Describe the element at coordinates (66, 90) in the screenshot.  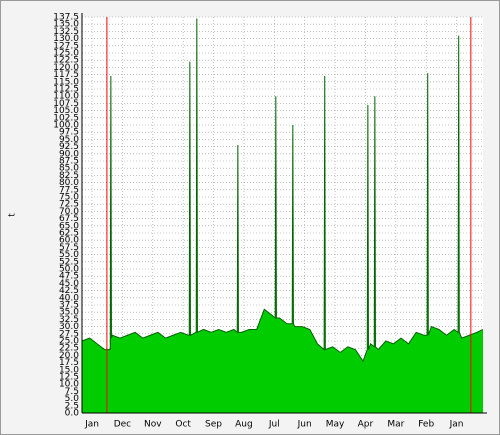
I see `y-tick-label: 112.5` at that location.